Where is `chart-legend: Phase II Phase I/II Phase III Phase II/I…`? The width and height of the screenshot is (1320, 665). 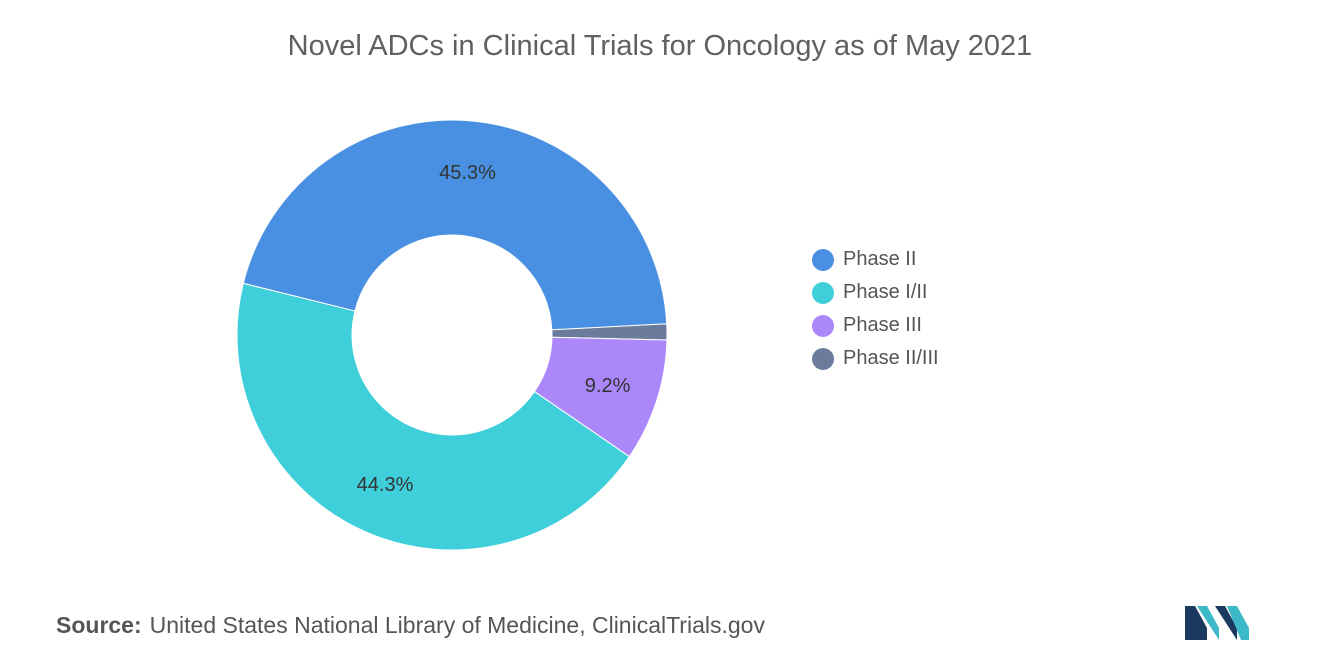
chart-legend: Phase II Phase I/II Phase III Phase II/I… is located at coordinates (875, 309).